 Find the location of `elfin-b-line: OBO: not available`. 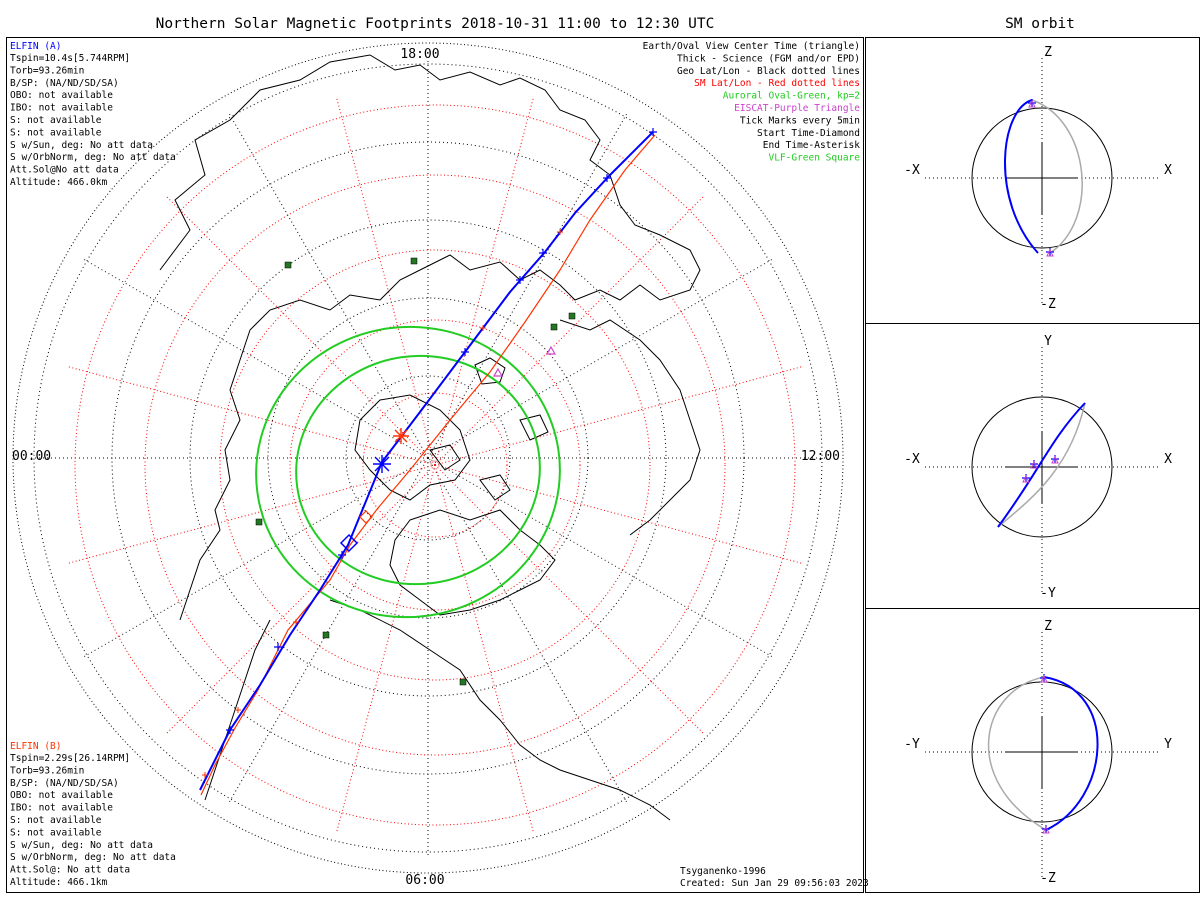

elfin-b-line: OBO: not available is located at coordinates (61, 795).